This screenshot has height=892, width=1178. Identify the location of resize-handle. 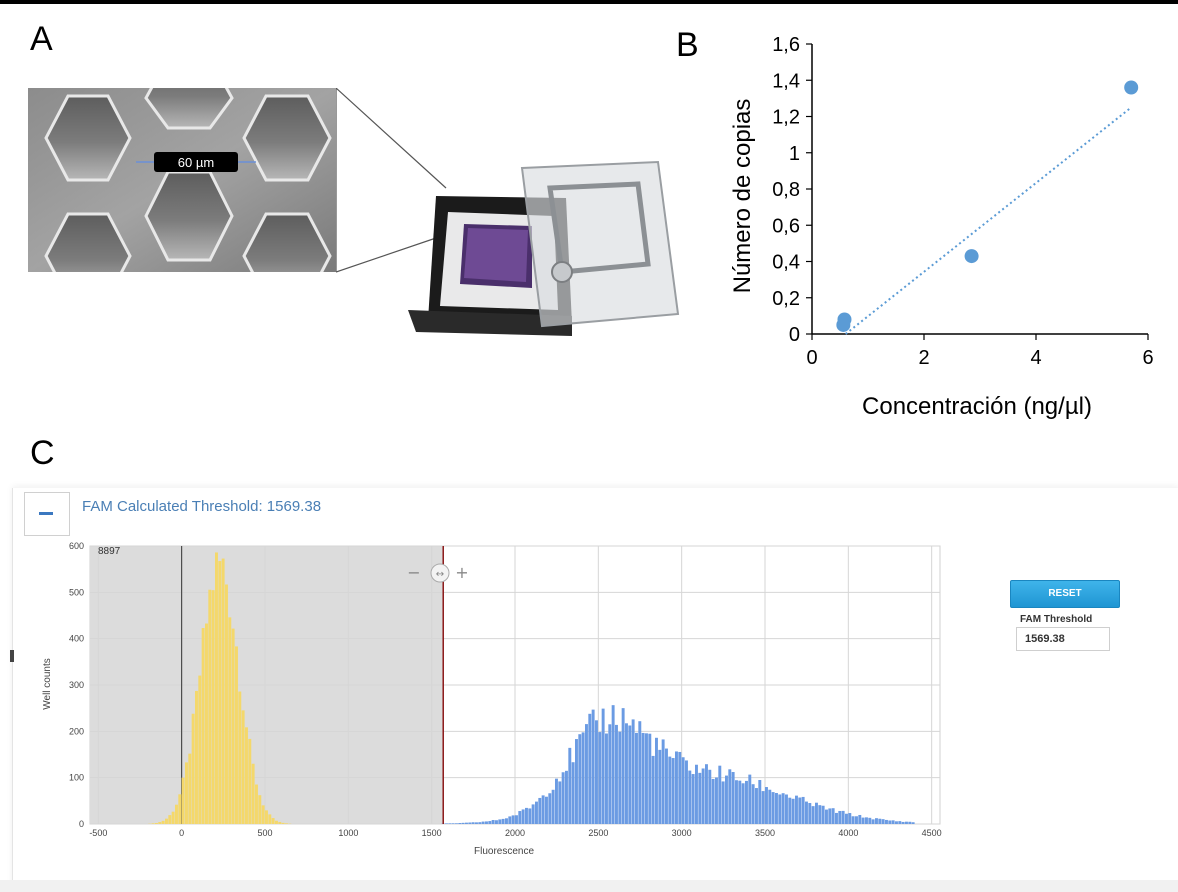
(12, 656).